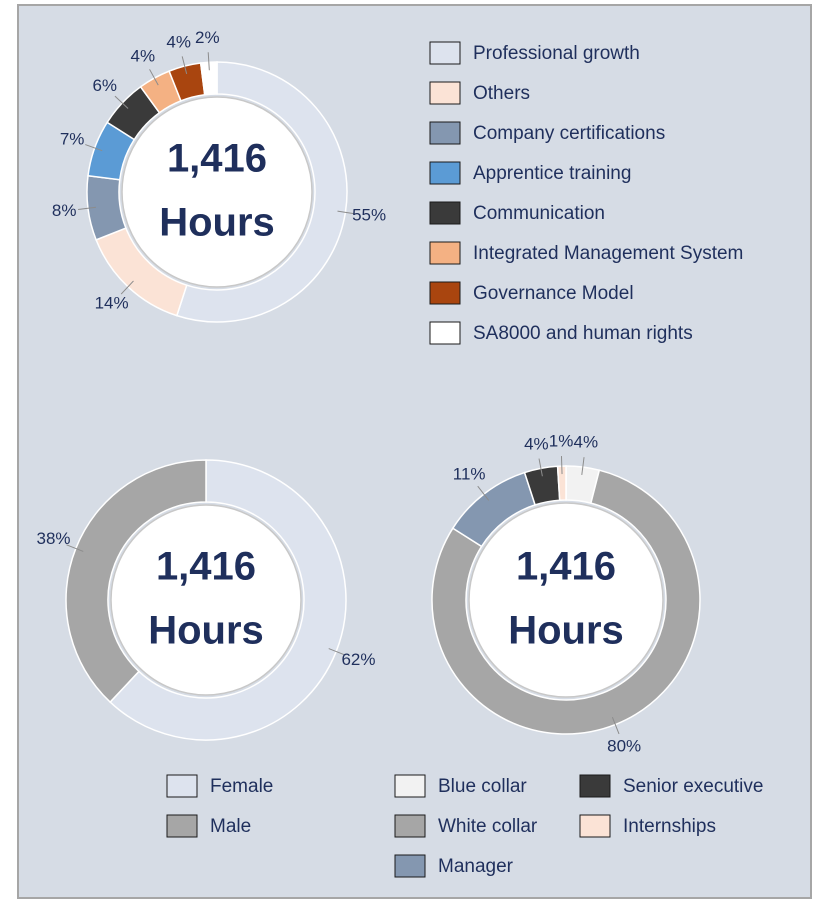  I want to click on data-label: 55%, so click(369, 215).